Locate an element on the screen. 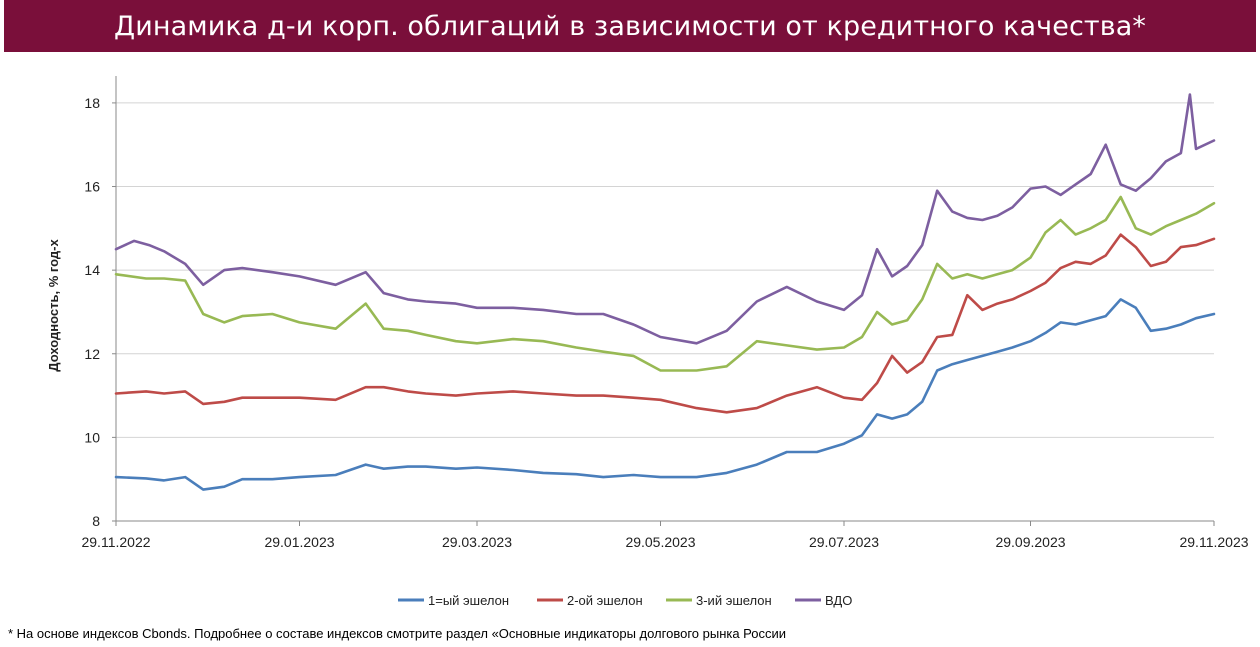 The width and height of the screenshot is (1260, 647). legend-label: 1=ый эшелон is located at coordinates (468, 600).